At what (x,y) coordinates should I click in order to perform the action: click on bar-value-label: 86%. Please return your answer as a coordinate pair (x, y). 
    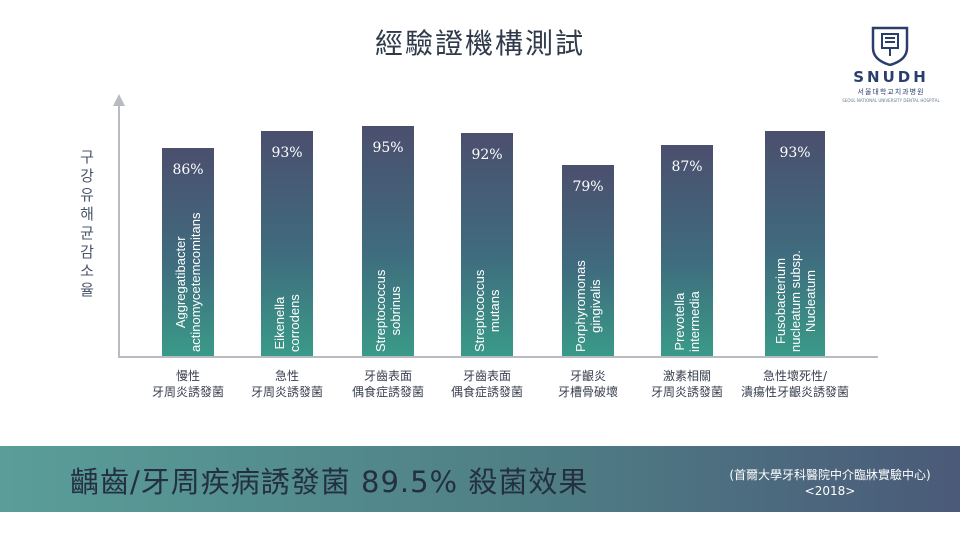
    Looking at the image, I should click on (188, 169).